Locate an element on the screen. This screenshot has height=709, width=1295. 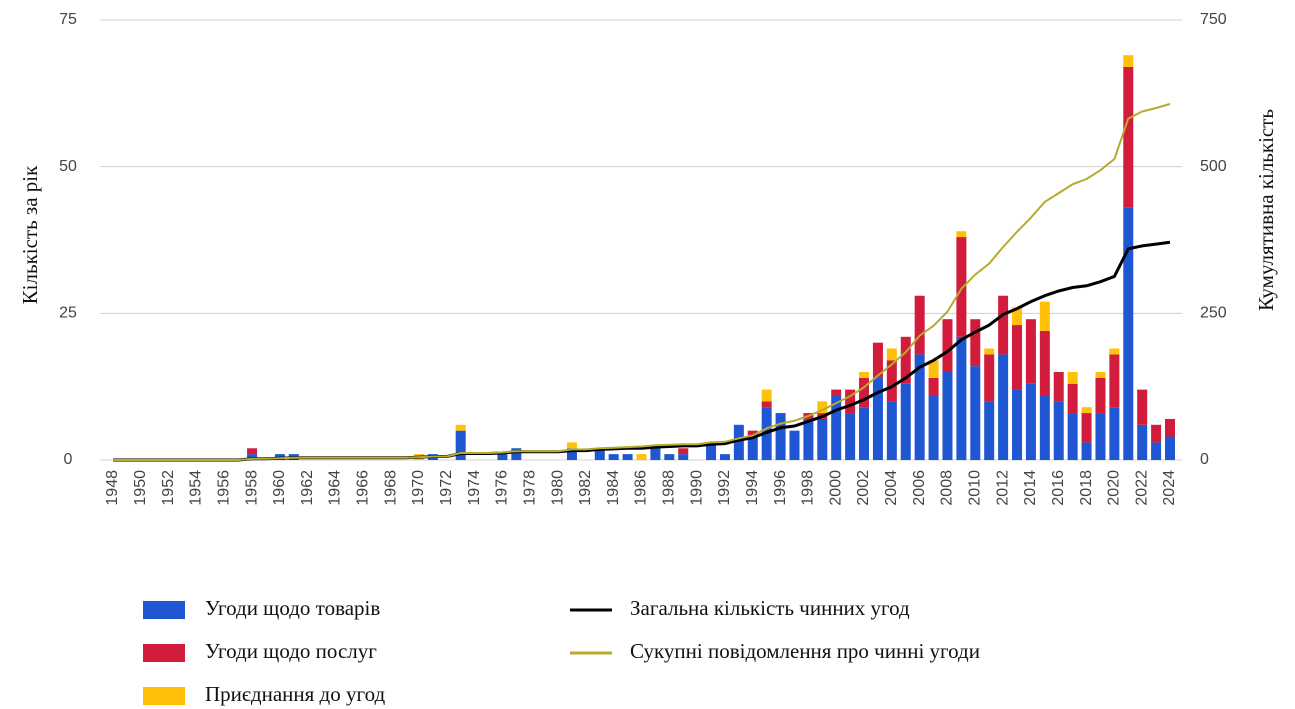
x-tick-label: 2012 is located at coordinates (1002, 488).